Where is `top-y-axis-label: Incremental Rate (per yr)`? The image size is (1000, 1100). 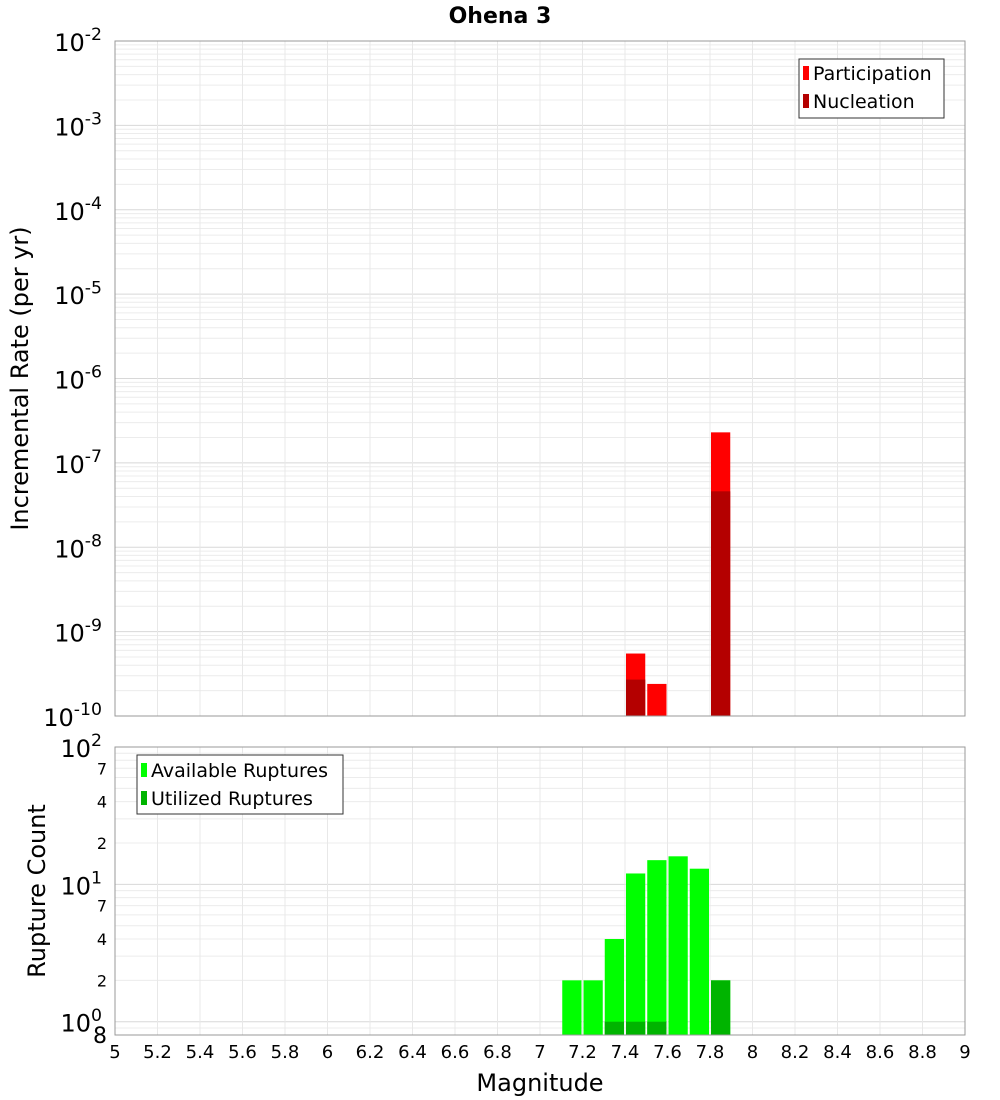 top-y-axis-label: Incremental Rate (per yr) is located at coordinates (20, 378).